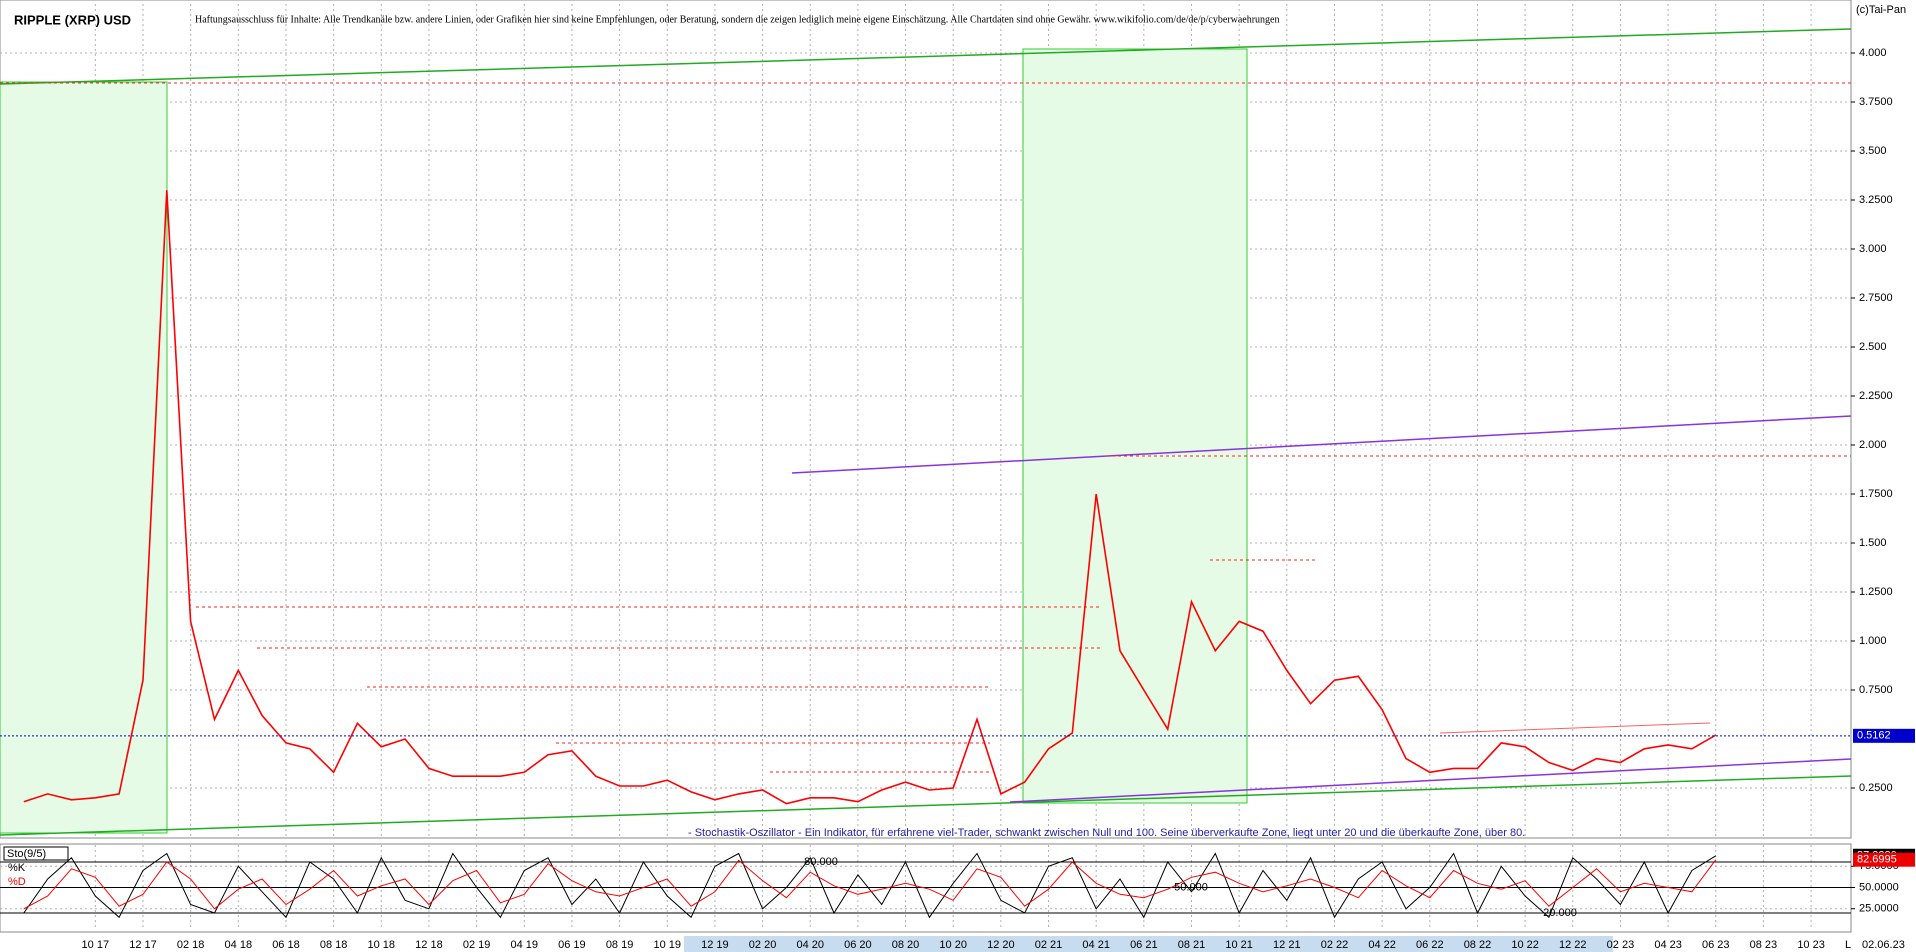  What do you see at coordinates (821, 862) in the screenshot?
I see `level-label: 80.000` at bounding box center [821, 862].